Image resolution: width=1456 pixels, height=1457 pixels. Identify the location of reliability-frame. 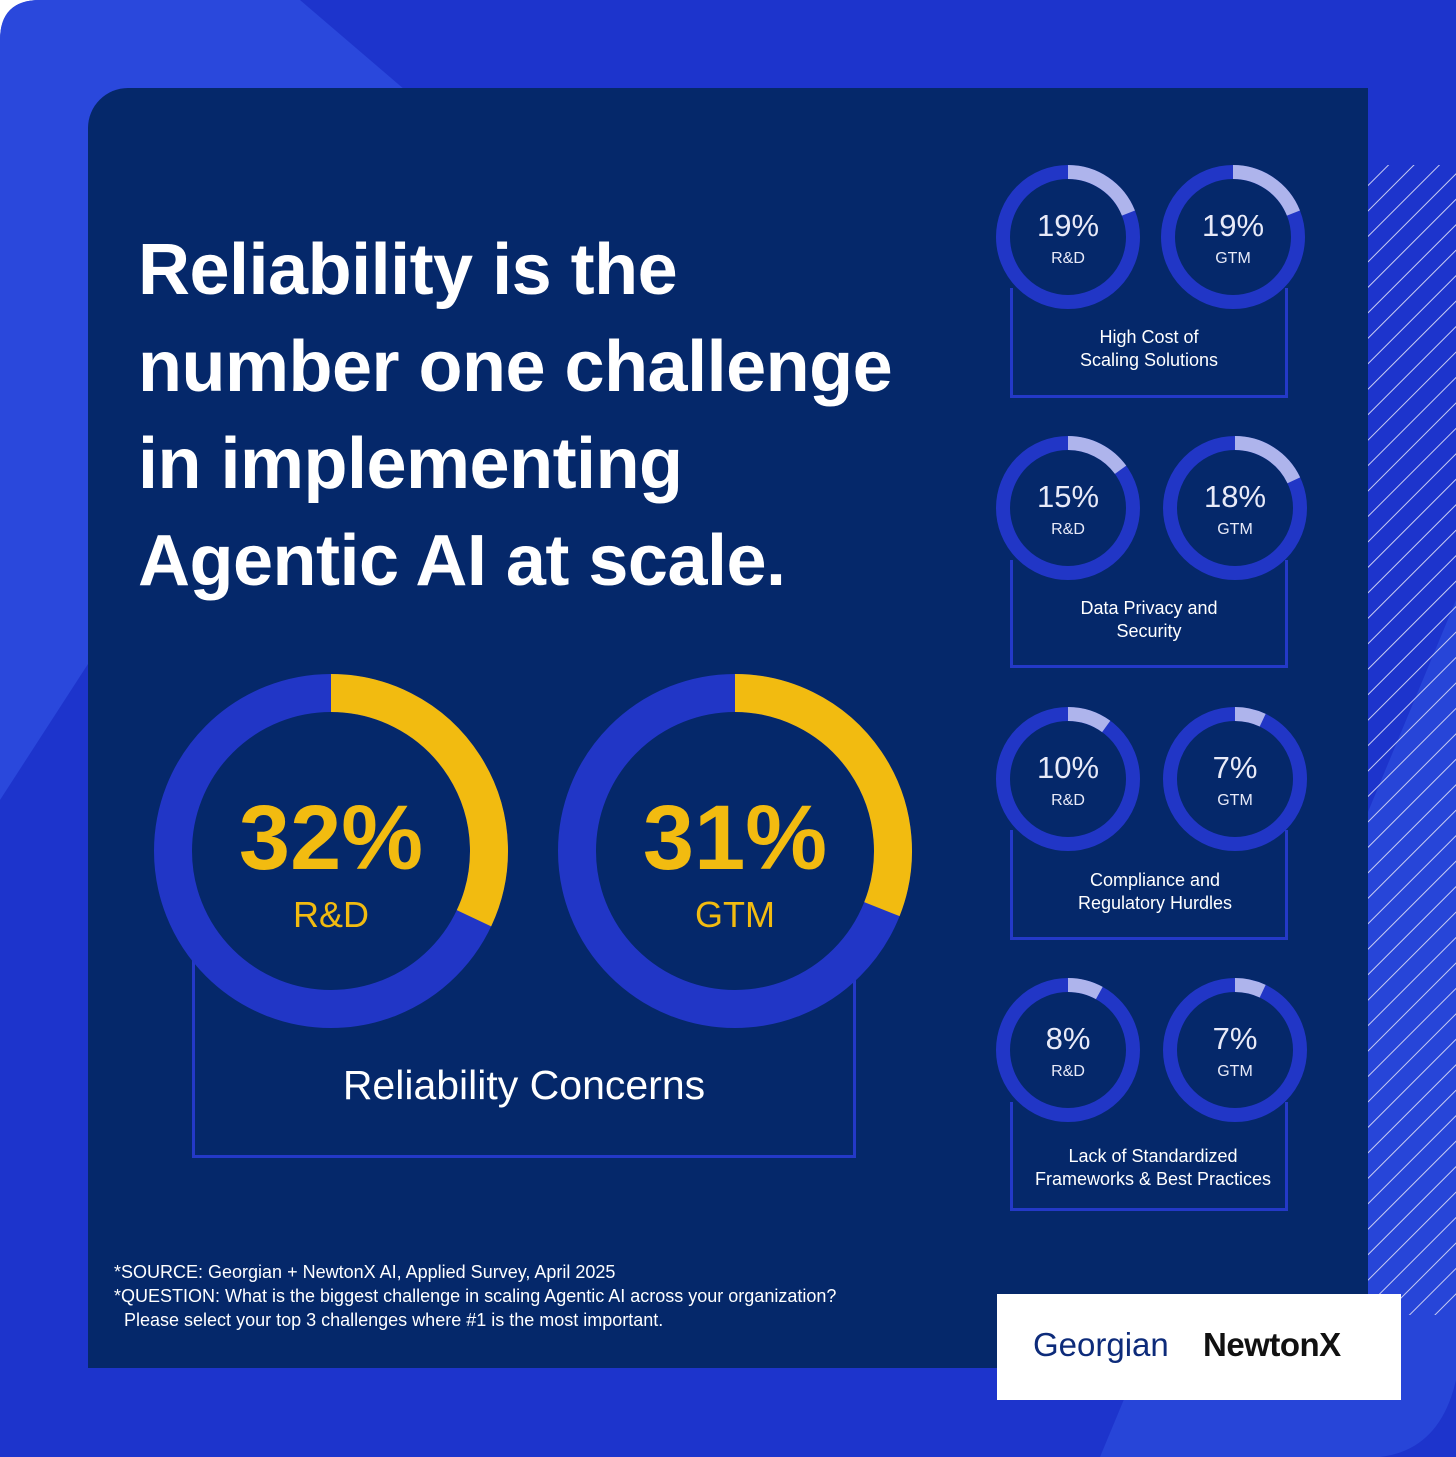
(524, 1059).